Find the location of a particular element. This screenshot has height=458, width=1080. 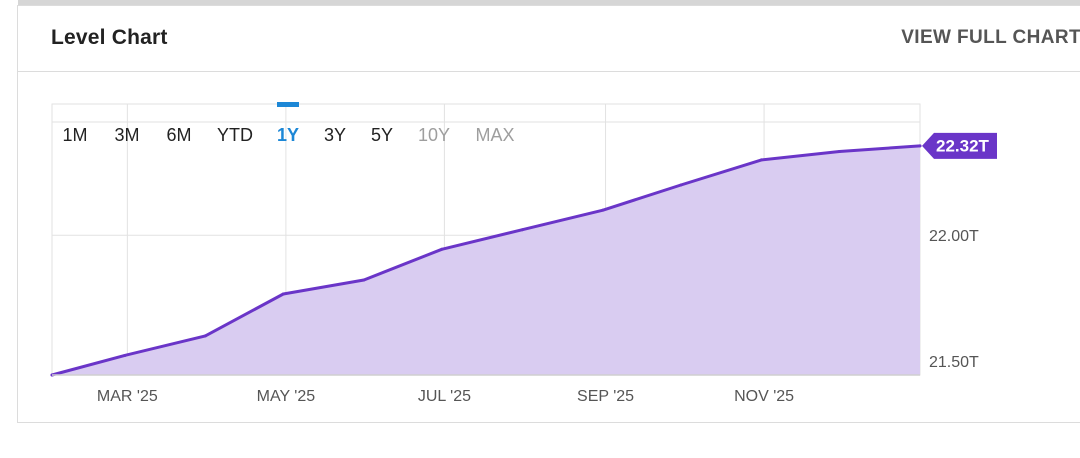

x-tick-label: MAR '25 is located at coordinates (127, 396).